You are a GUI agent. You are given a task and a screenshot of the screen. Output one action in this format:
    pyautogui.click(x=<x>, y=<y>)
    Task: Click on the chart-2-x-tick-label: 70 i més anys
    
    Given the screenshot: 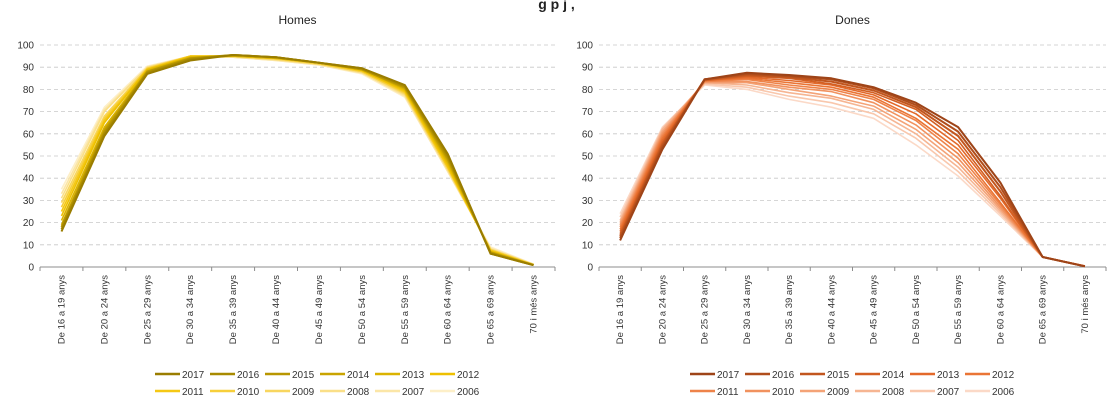 What is the action you would take?
    pyautogui.click(x=1085, y=304)
    